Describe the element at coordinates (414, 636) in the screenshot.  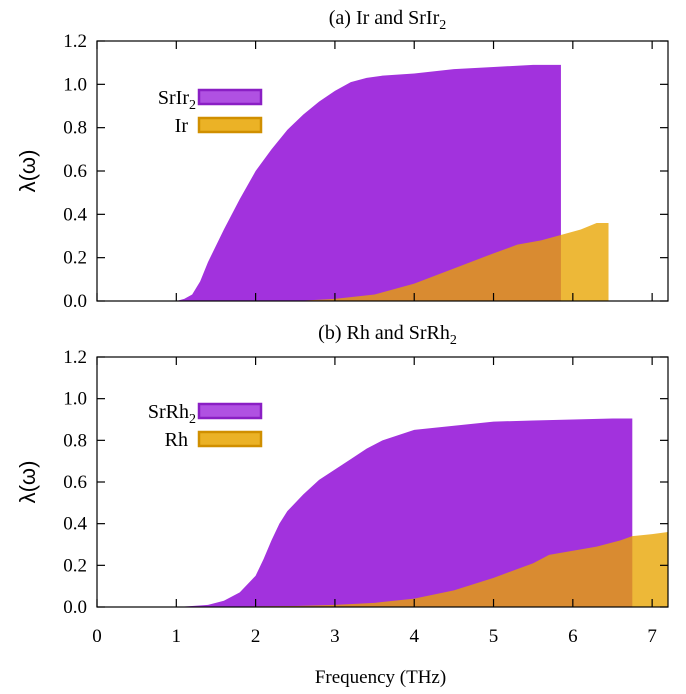
I see `x-tick-label: 4` at that location.